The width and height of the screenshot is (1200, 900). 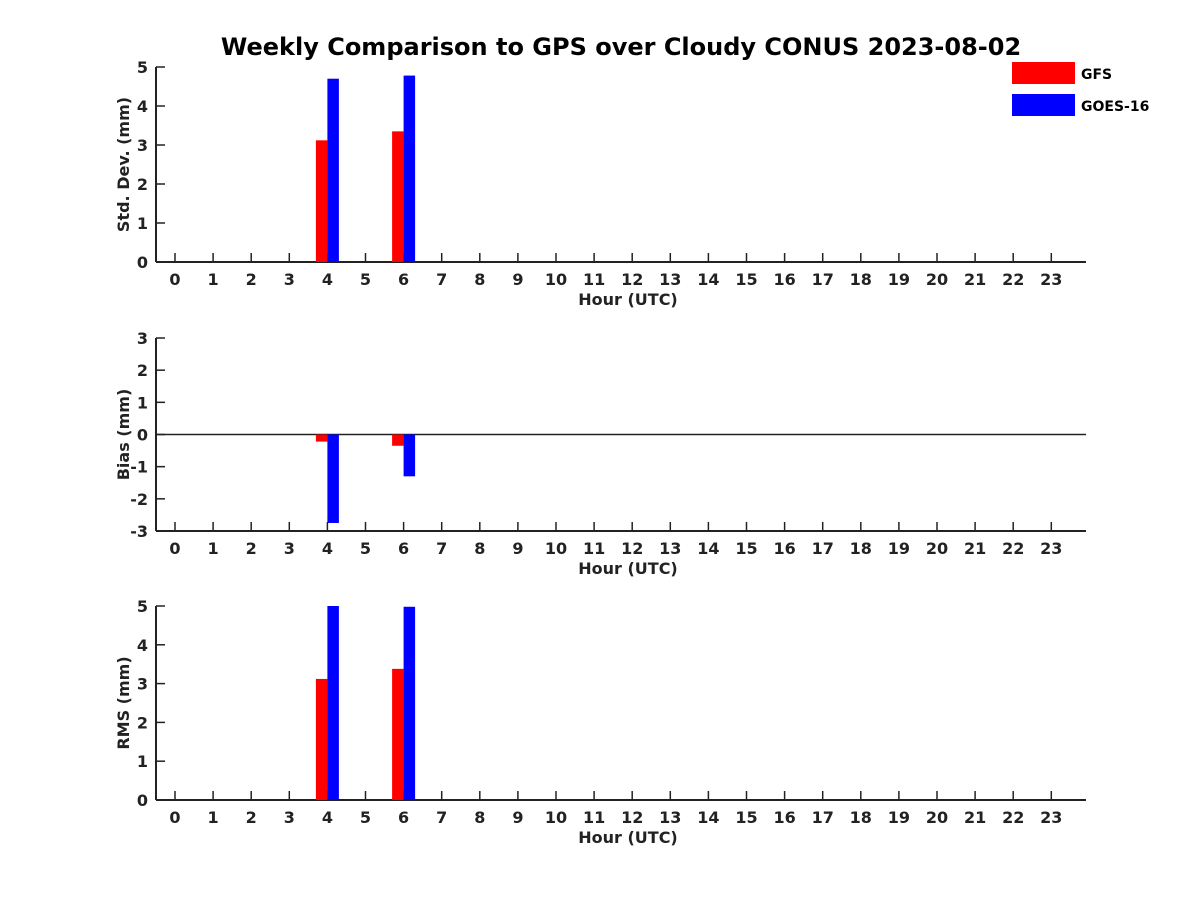 What do you see at coordinates (142, 370) in the screenshot?
I see `bias-y-tick-label: 2` at bounding box center [142, 370].